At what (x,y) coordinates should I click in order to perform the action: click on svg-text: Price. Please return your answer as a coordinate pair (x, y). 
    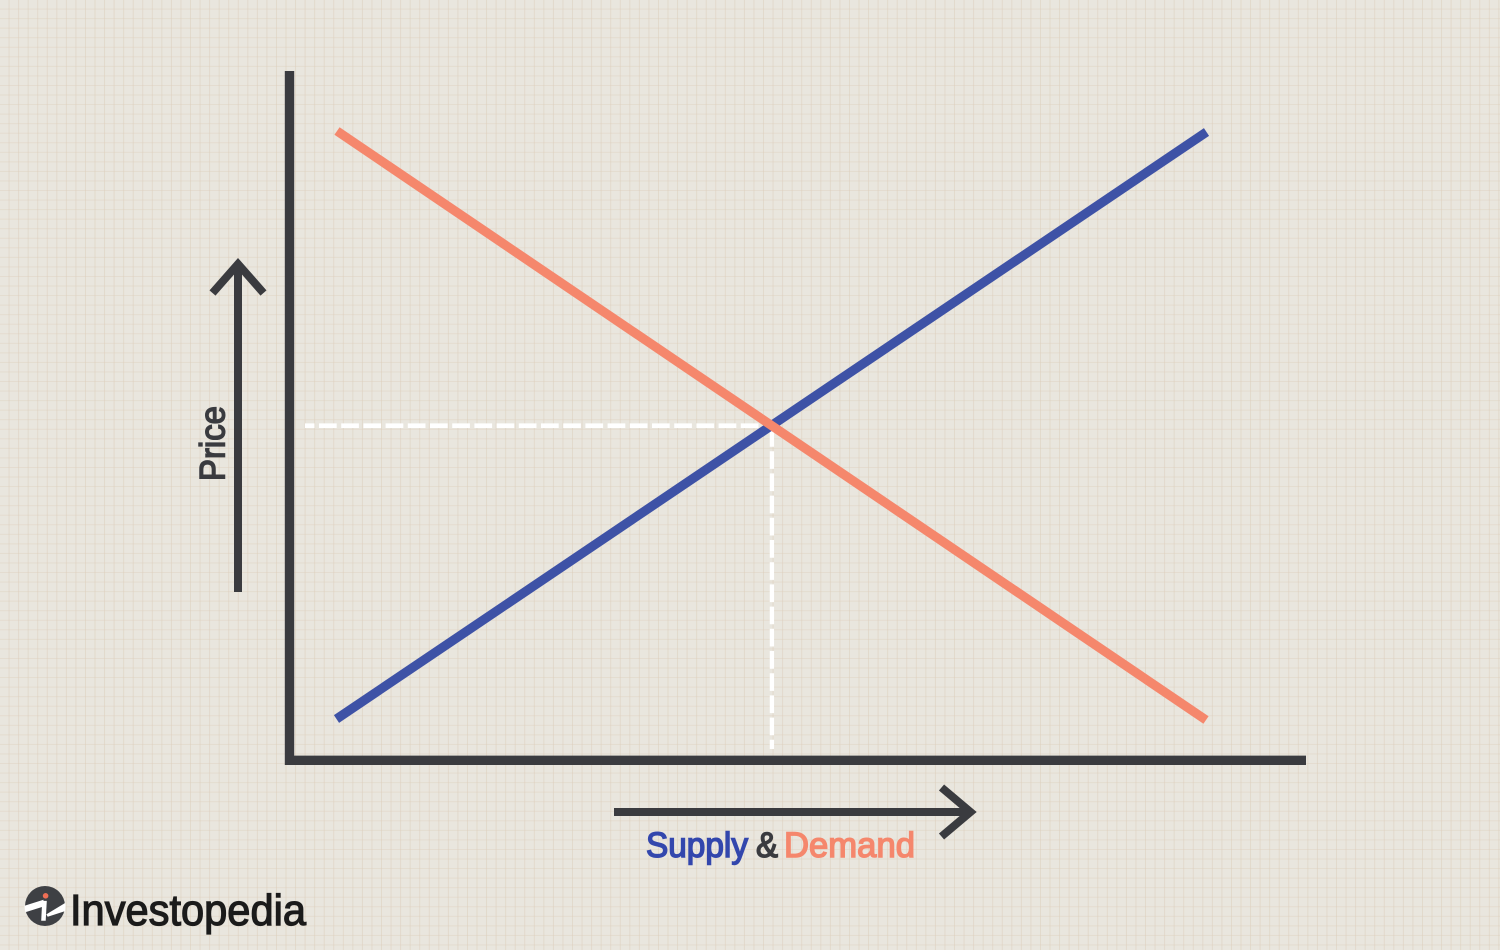
    Looking at the image, I should click on (213, 443).